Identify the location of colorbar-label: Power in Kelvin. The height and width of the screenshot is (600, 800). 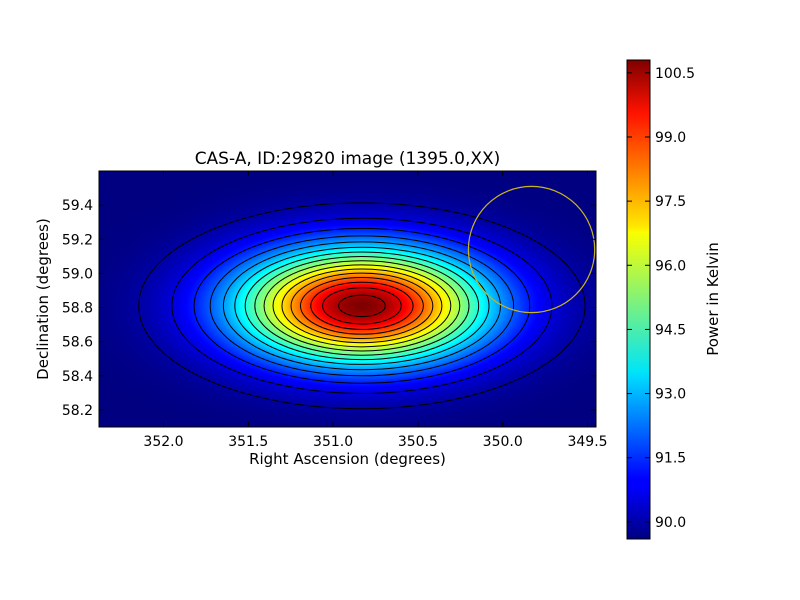
(713, 299).